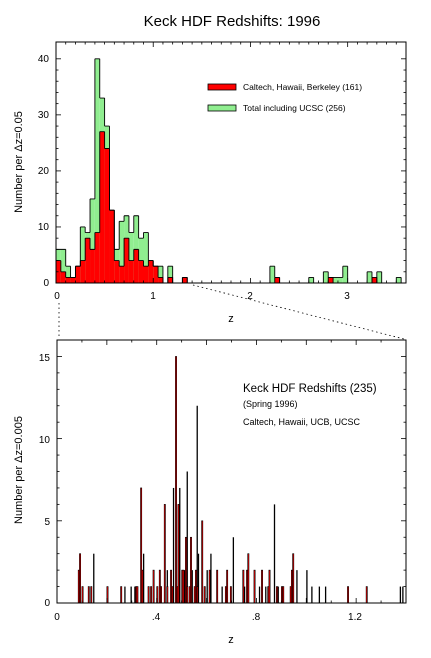 Image resolution: width=431 pixels, height=658 pixels. I want to click on annotation-title: Keck HDF Redshifts (235), so click(310, 389).